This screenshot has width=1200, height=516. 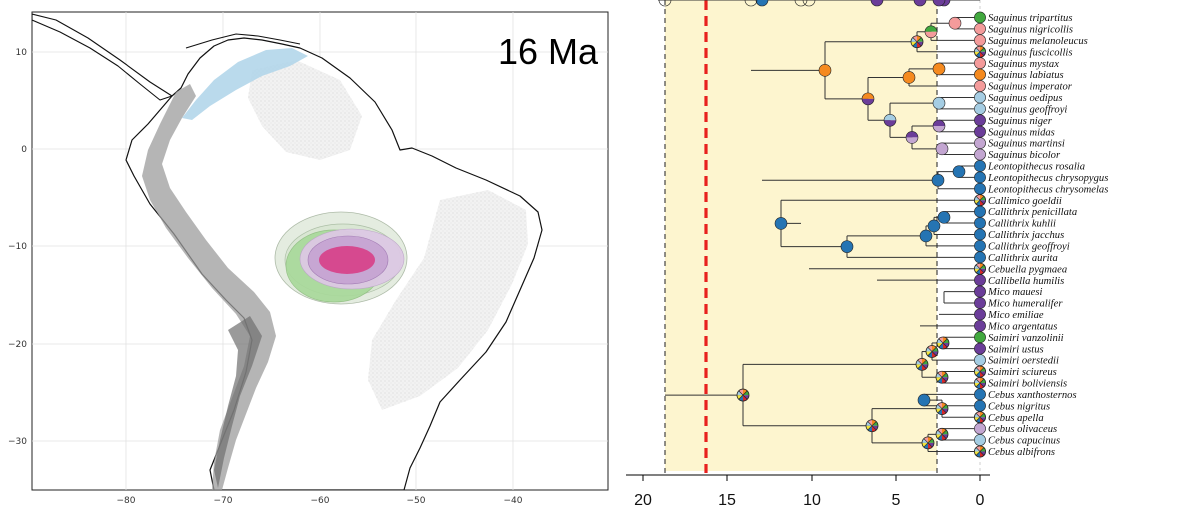 What do you see at coordinates (1027, 109) in the screenshot?
I see `taxon-label: Saguinus geoffroyi` at bounding box center [1027, 109].